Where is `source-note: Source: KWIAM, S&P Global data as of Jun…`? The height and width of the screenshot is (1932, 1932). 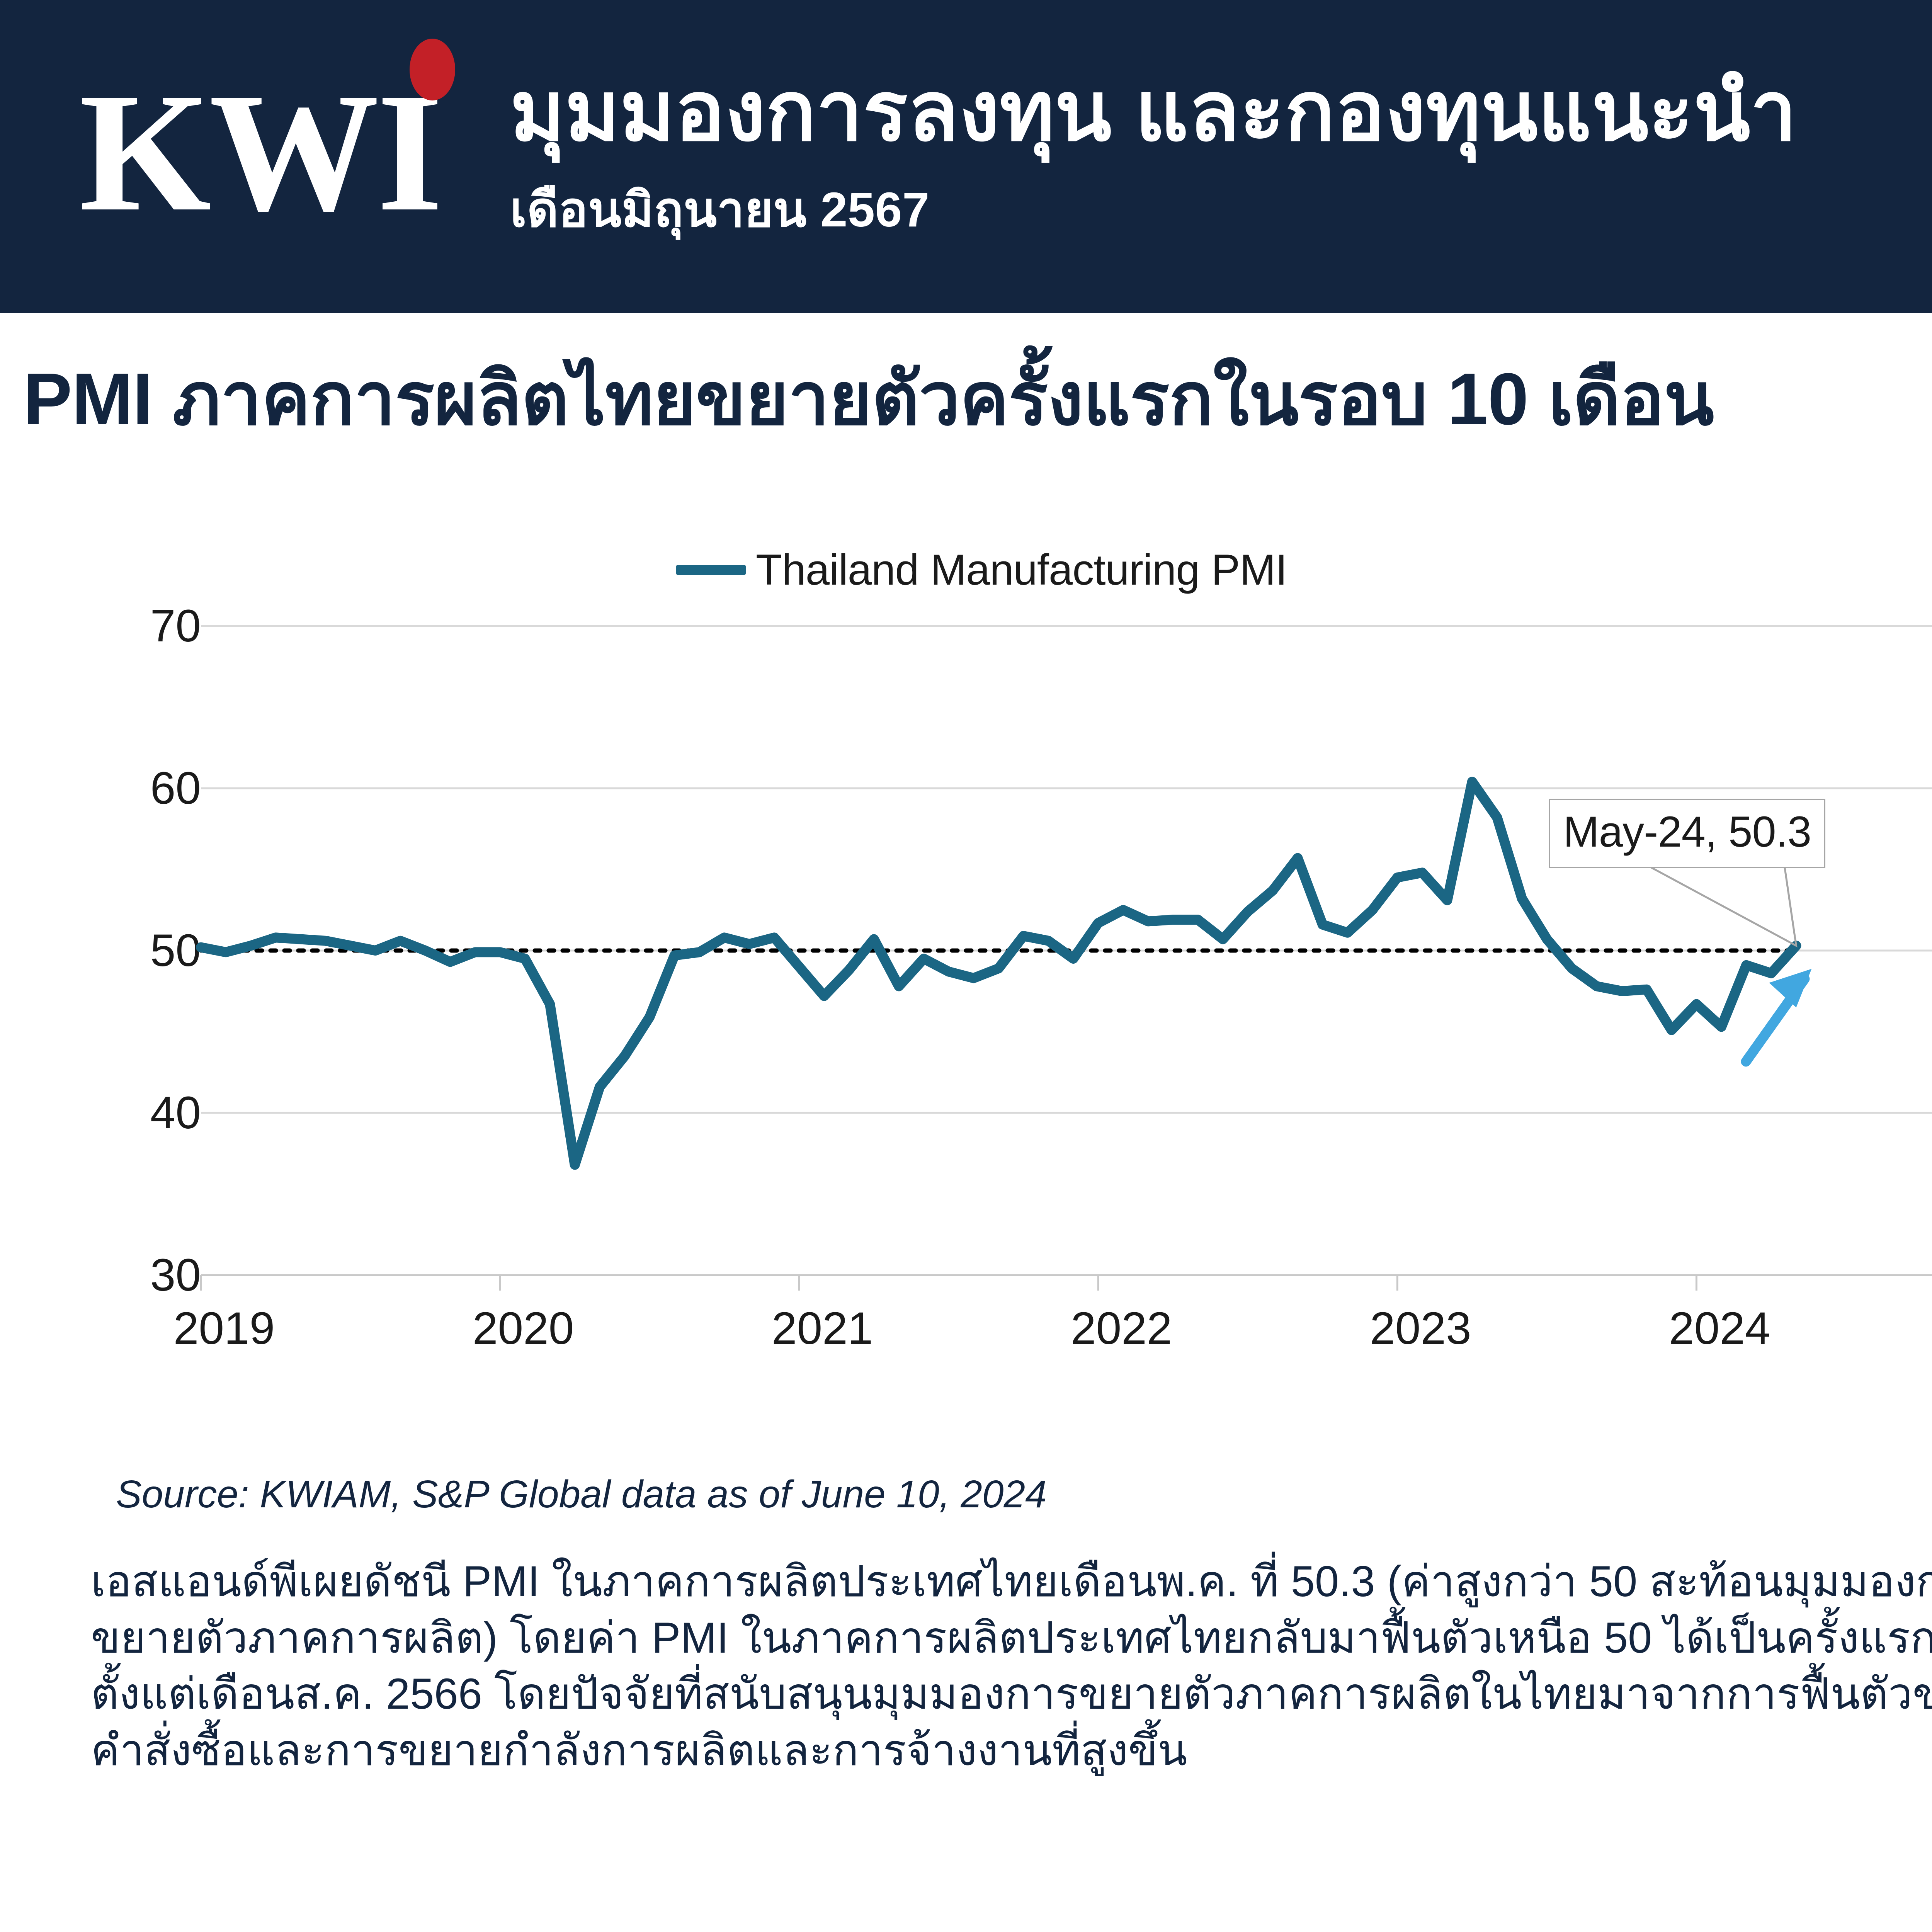
source-note: Source: KWIAM, S&P Global data as of Jun… is located at coordinates (581, 1495).